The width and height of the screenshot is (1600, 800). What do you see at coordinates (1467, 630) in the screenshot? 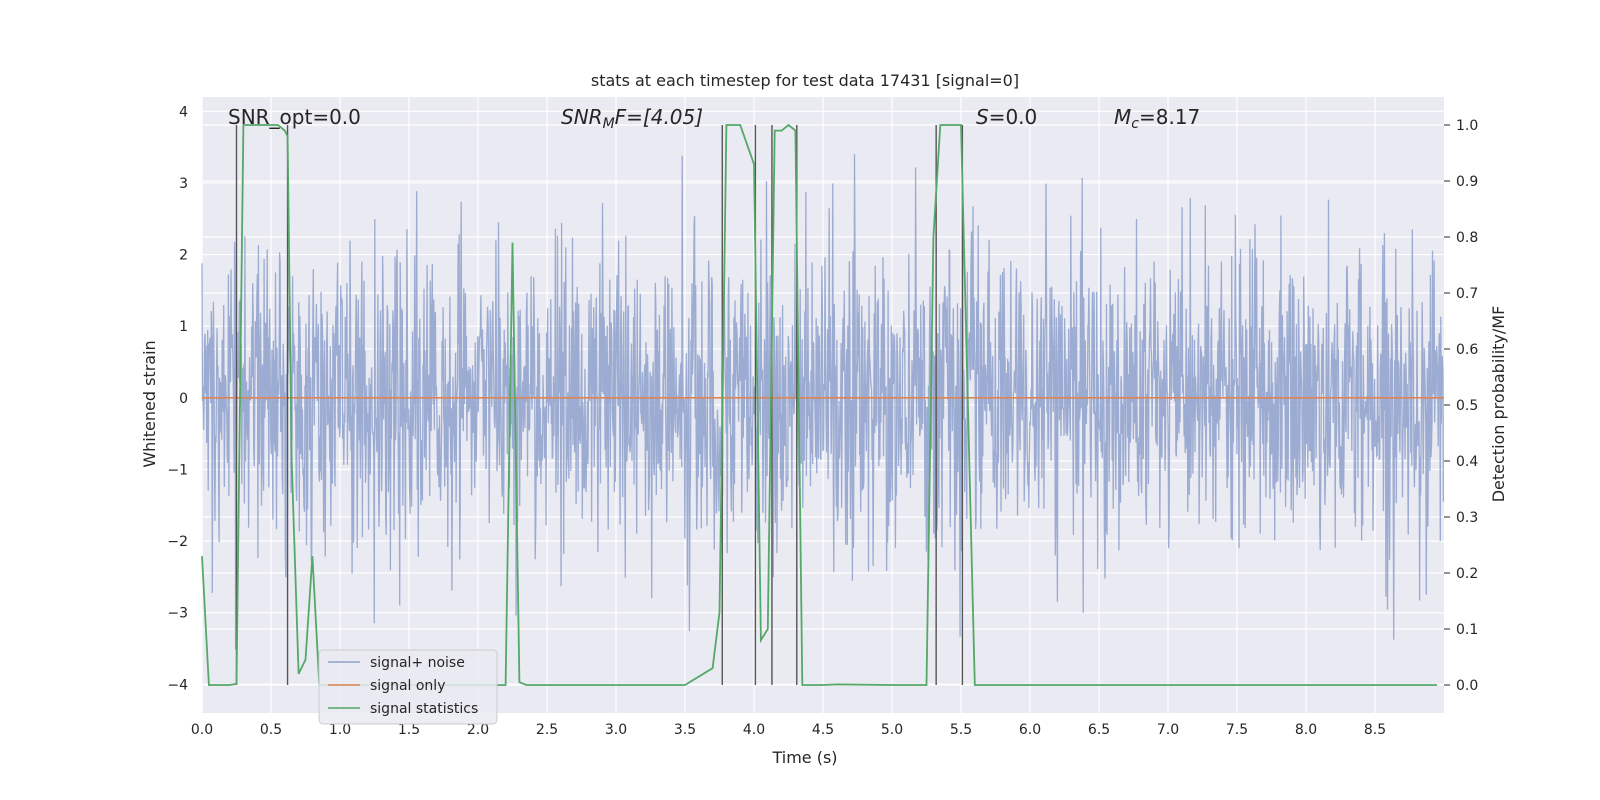
I see `y2-tick-label: 0.1` at bounding box center [1467, 630].